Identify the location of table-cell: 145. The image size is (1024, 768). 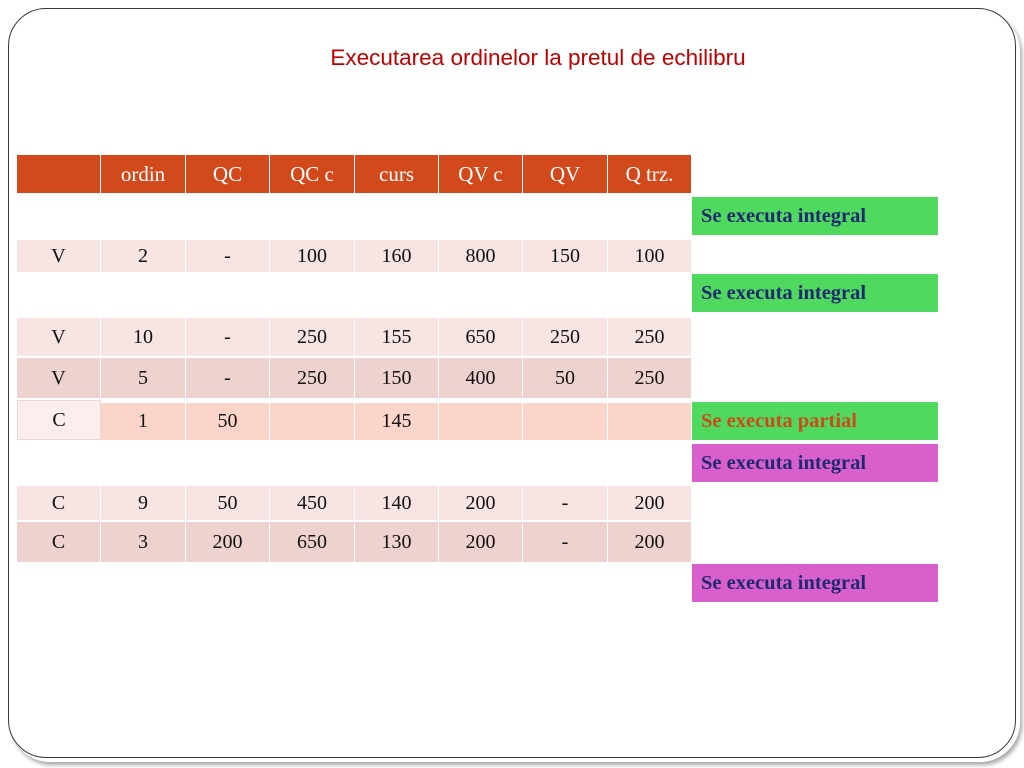
(397, 421).